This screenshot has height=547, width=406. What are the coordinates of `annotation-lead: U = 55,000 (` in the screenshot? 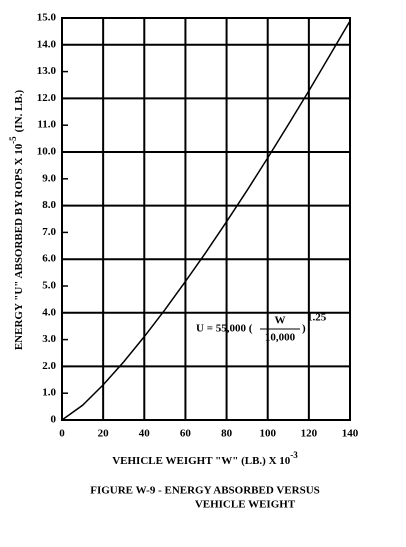 It's located at (224, 329).